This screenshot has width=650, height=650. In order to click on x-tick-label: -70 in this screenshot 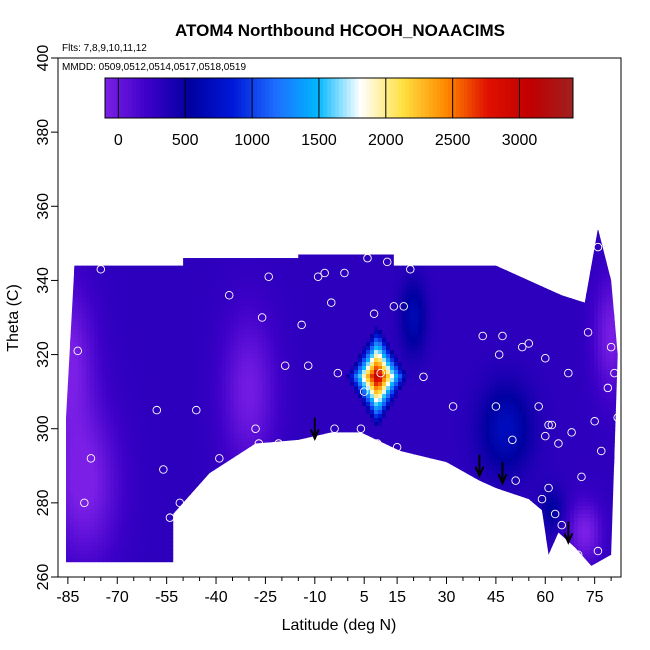, I will do `click(117, 597)`.